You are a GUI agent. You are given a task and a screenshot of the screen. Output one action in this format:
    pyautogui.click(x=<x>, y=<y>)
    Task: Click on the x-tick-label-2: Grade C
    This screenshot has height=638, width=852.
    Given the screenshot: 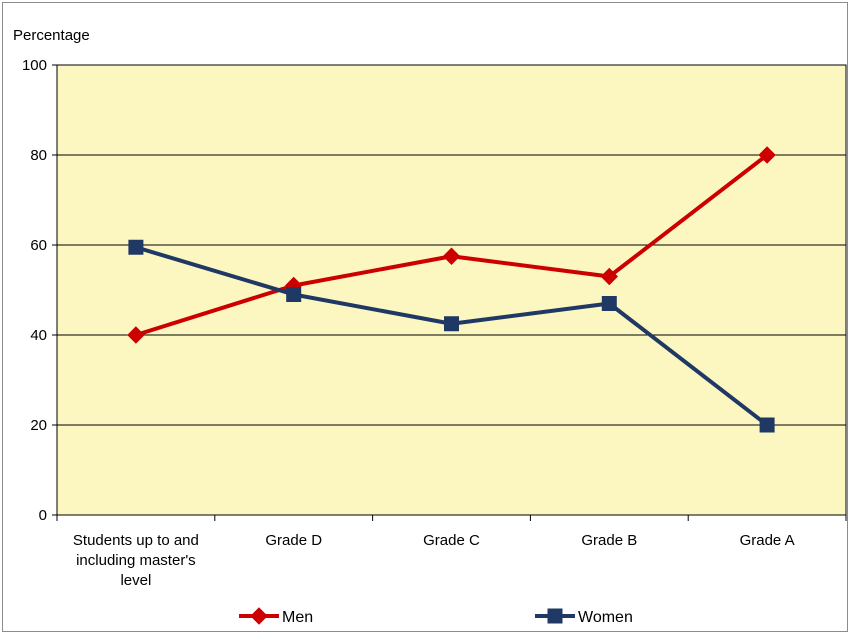 What is the action you would take?
    pyautogui.click(x=451, y=540)
    